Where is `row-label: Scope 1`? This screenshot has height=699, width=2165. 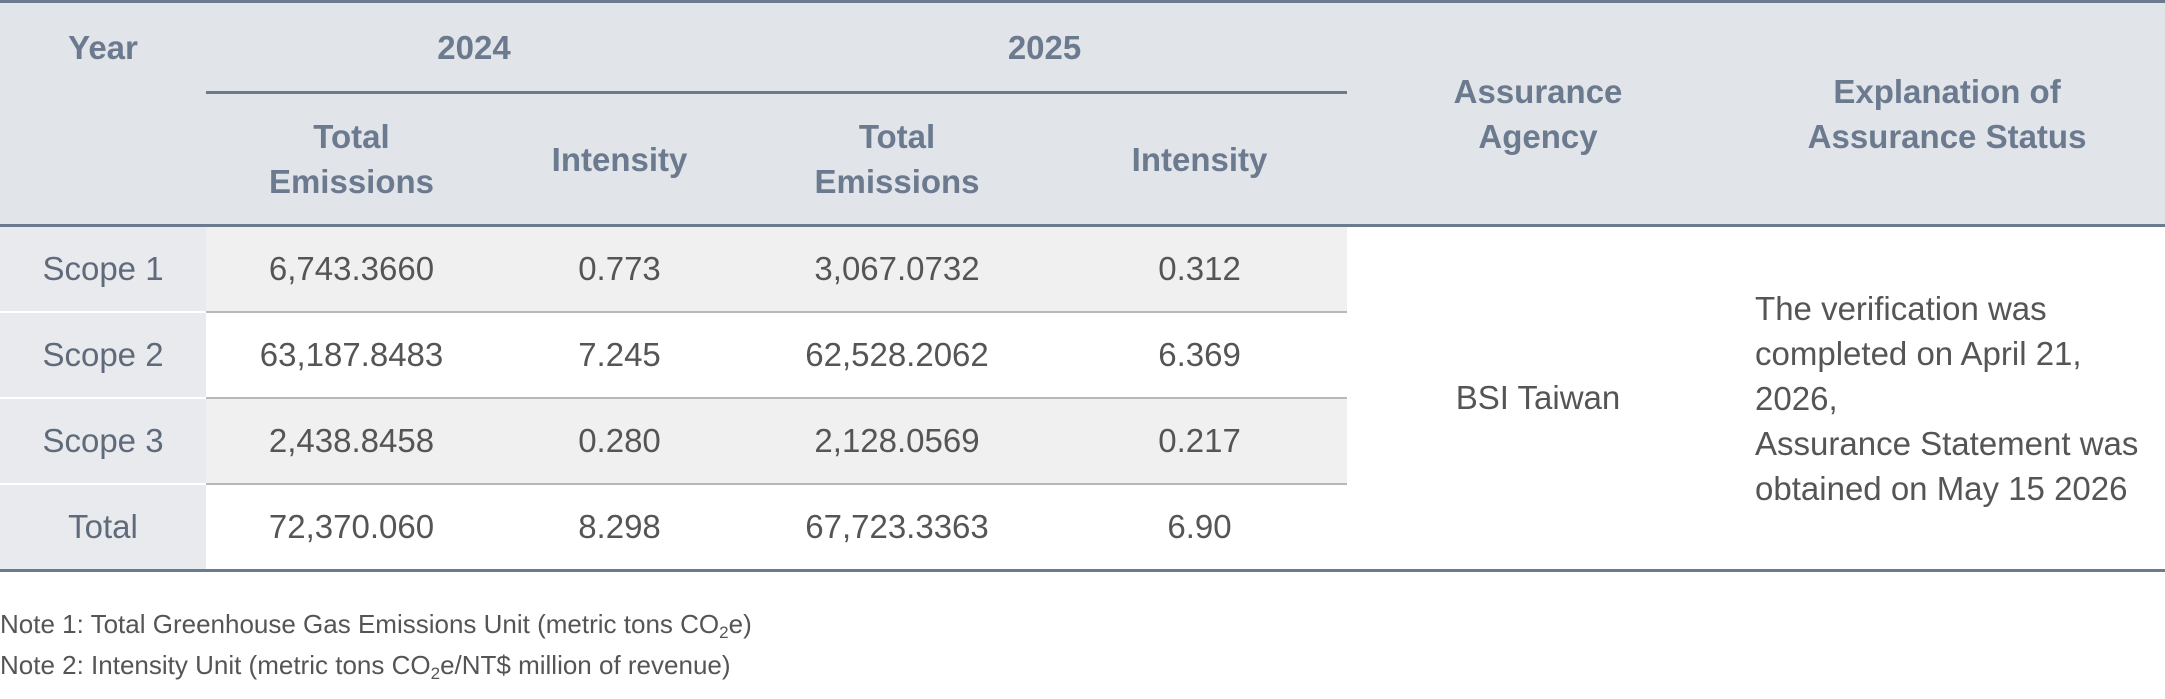 row-label: Scope 1 is located at coordinates (103, 269).